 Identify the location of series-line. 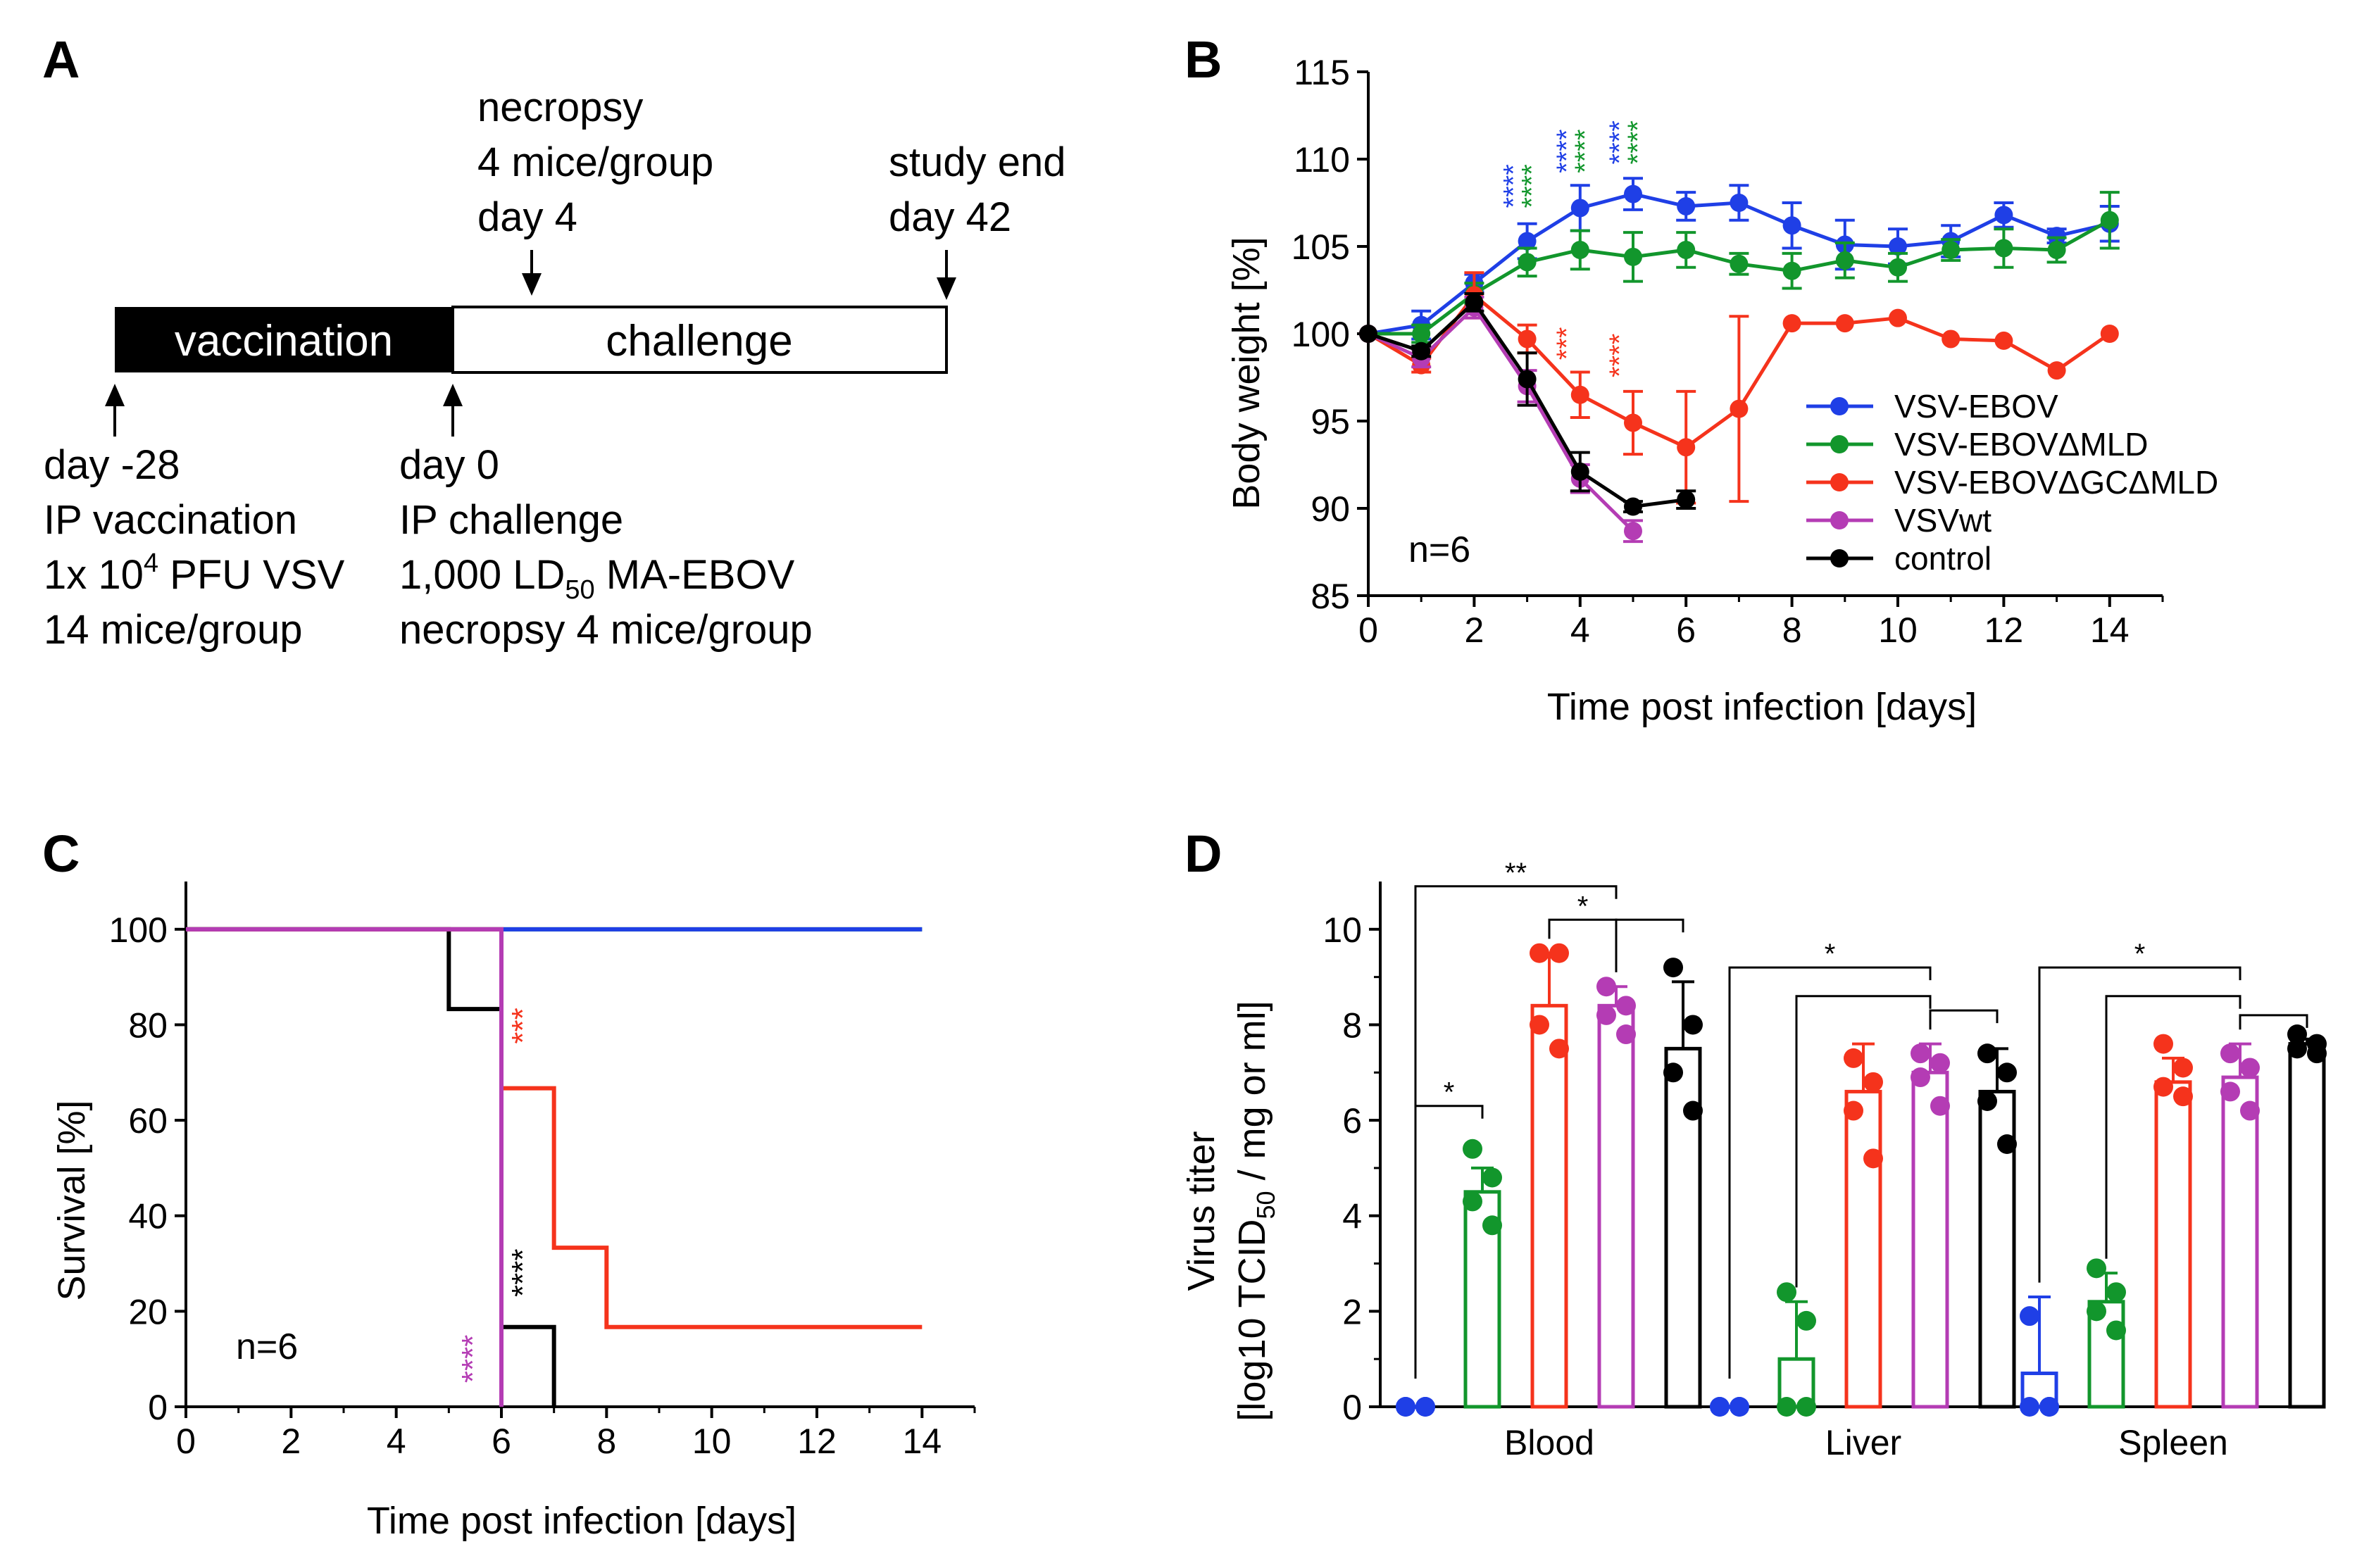
(1501, 418).